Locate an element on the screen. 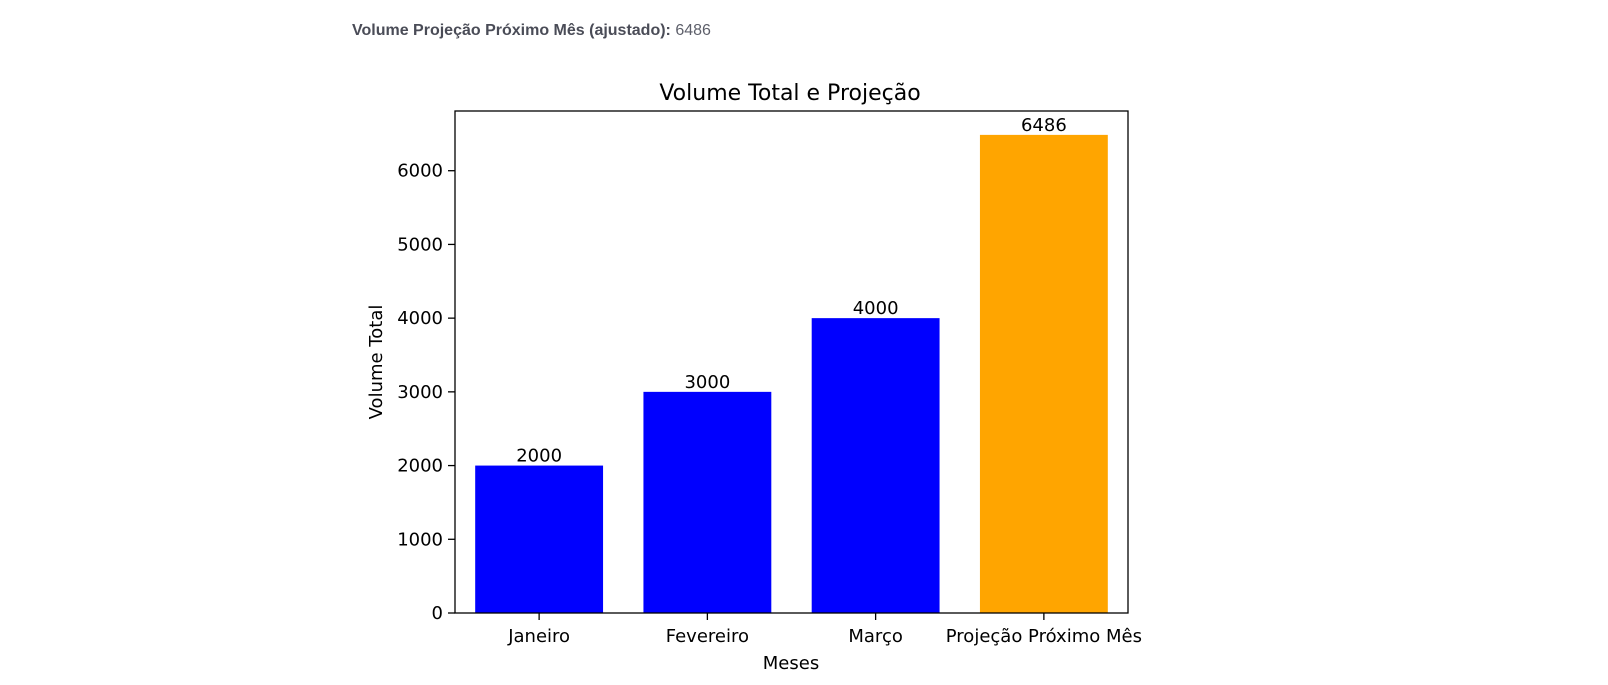 The width and height of the screenshot is (1608, 685). x-axis-label: Meses is located at coordinates (791, 663).